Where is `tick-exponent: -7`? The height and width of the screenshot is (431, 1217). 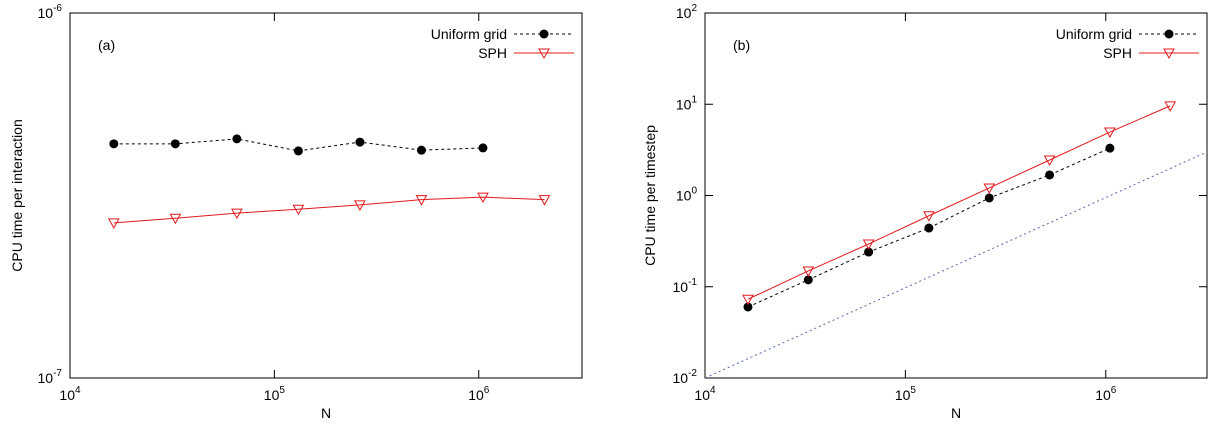
tick-exponent: -7 is located at coordinates (57, 373).